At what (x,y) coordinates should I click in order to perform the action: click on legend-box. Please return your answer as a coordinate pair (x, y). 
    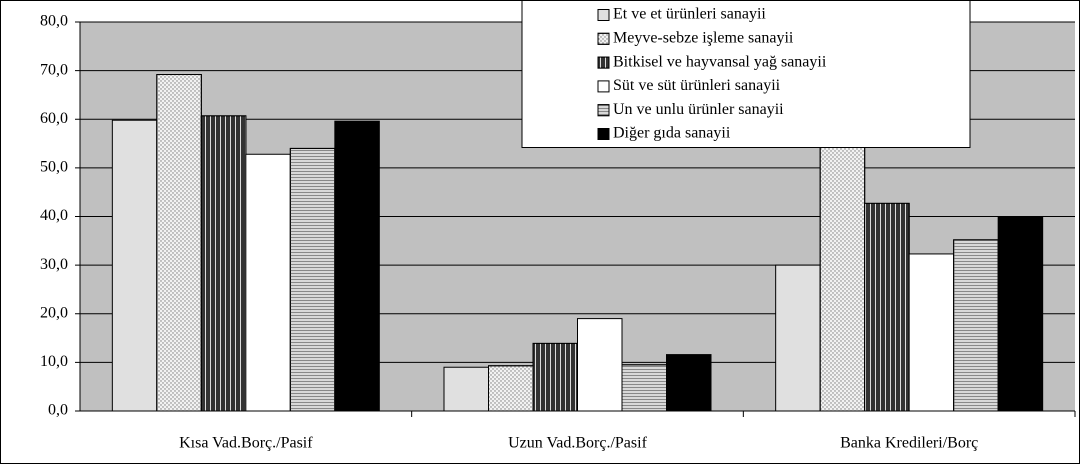
    Looking at the image, I should click on (746, 74).